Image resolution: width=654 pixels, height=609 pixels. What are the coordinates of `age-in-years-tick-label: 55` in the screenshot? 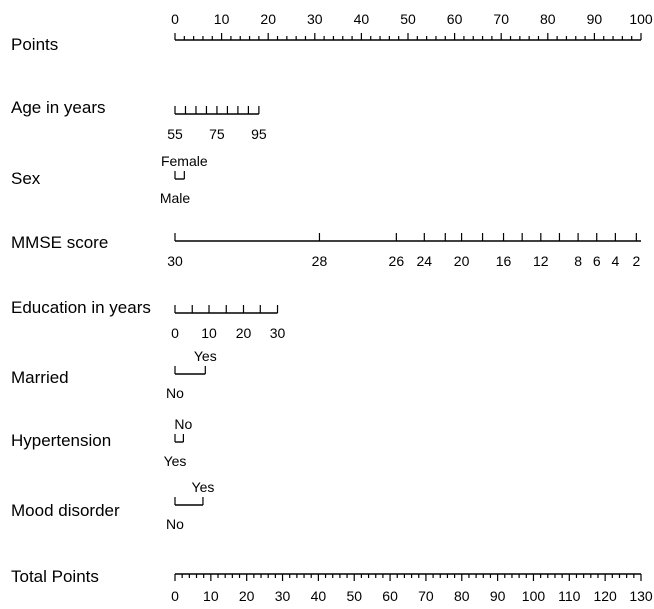 It's located at (175, 134).